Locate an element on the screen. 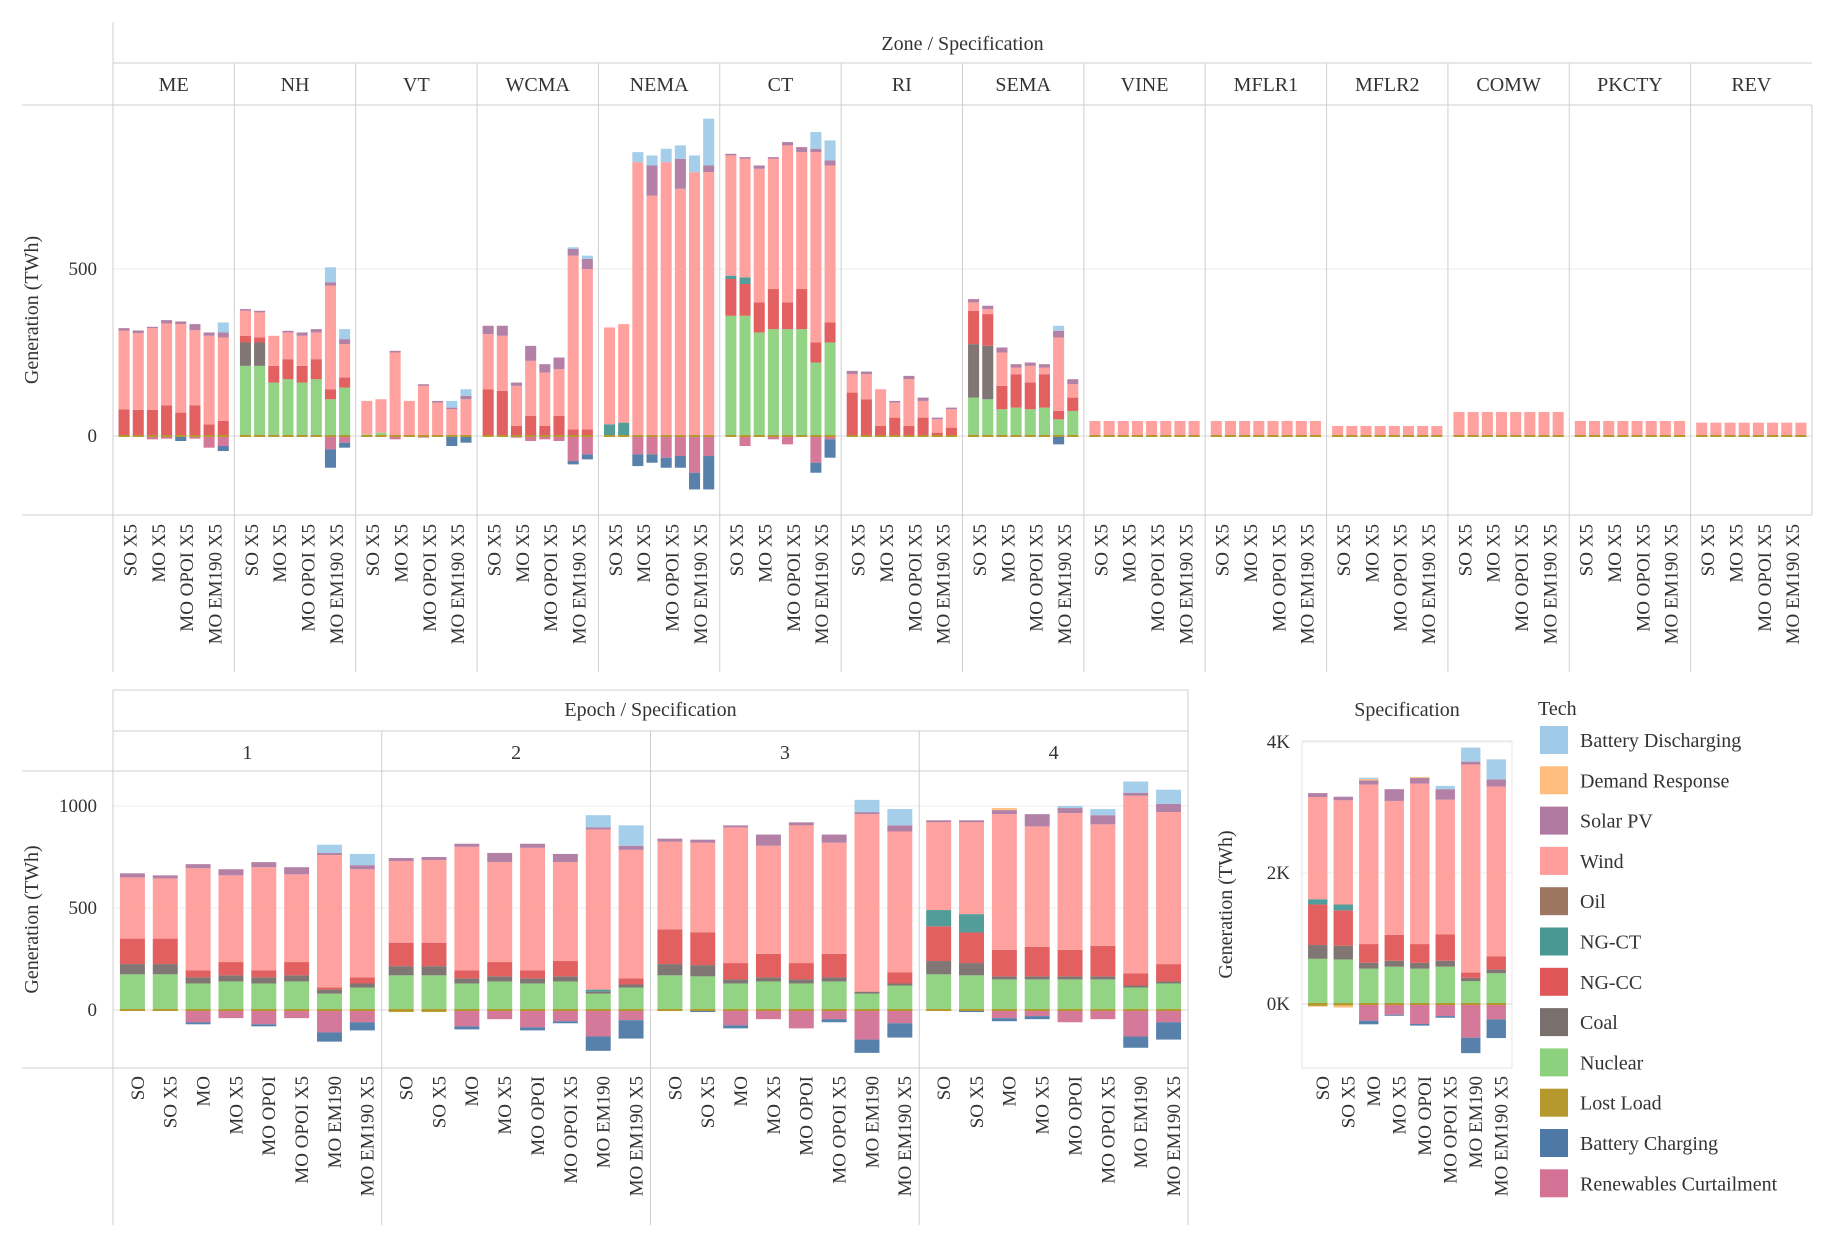 This screenshot has height=1246, width=1830. bar-segment-sema-7-ng-cc is located at coordinates (1073, 404).